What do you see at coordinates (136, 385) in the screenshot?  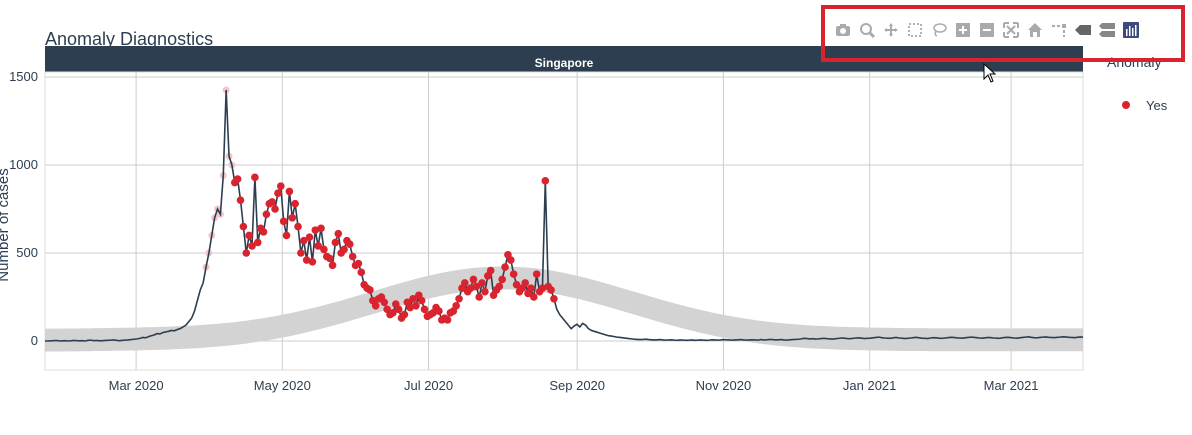 I see `x-tick-label: Mar 2020` at bounding box center [136, 385].